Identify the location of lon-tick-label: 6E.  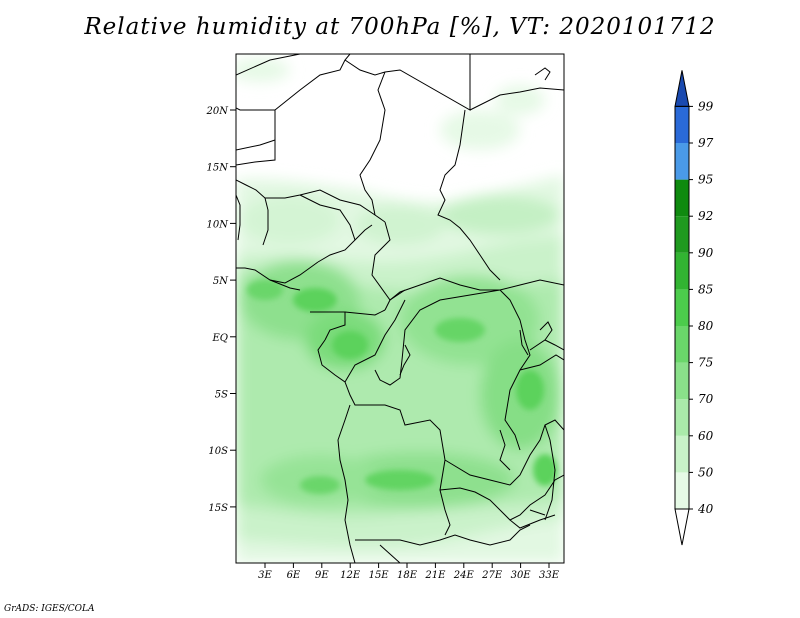
(294, 575).